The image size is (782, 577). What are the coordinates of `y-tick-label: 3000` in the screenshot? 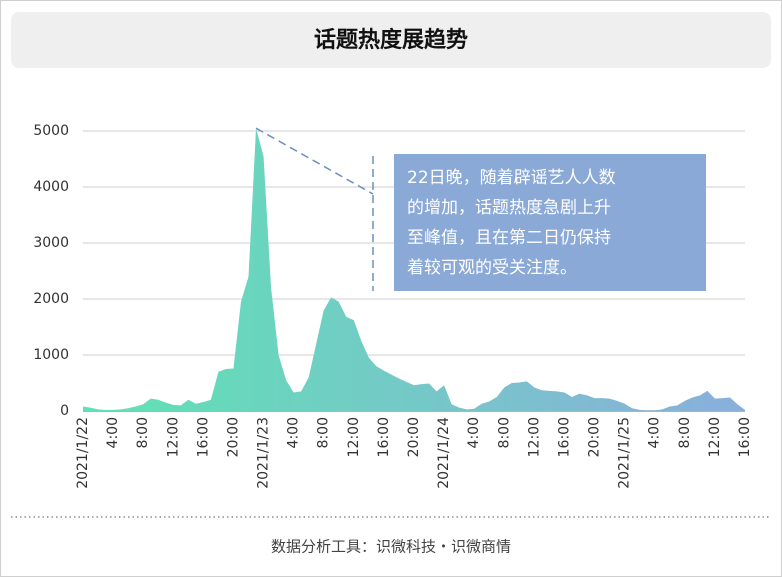 It's located at (51, 243).